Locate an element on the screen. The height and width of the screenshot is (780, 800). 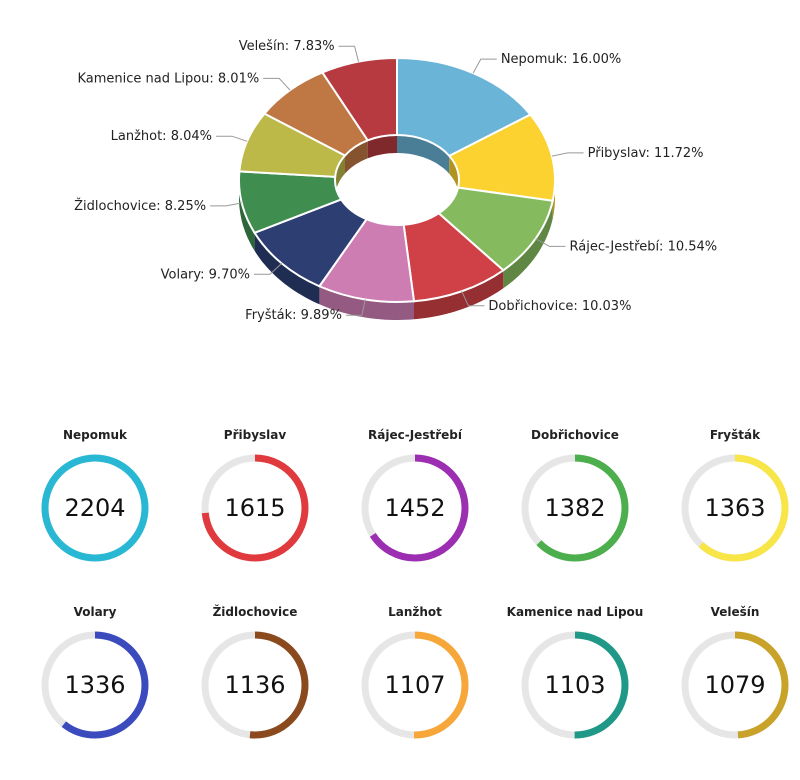
gauge-lanzhot: Lanžhot 1107 is located at coordinates (415, 692).